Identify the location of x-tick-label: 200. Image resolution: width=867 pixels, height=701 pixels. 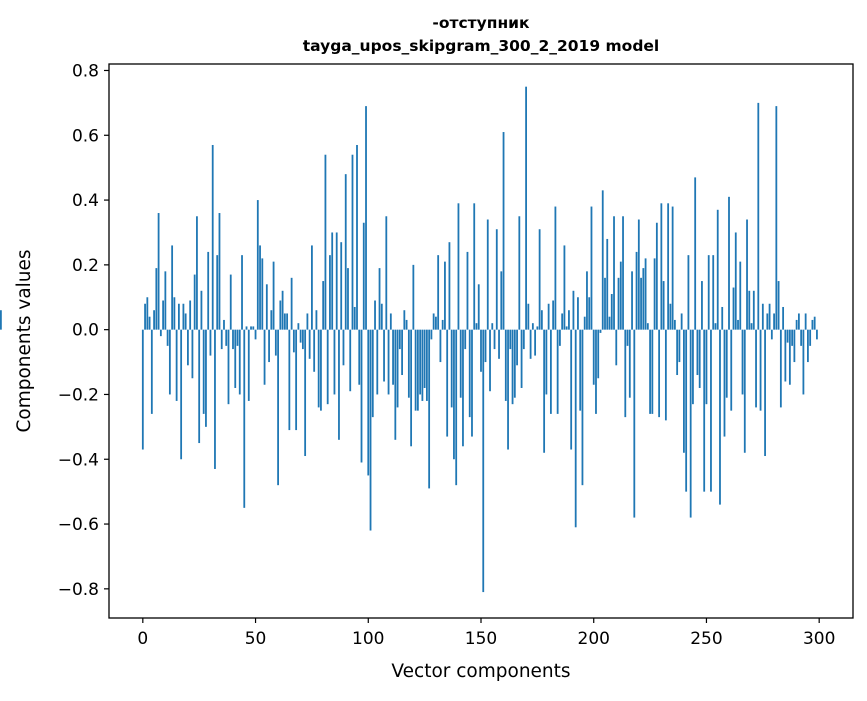
(594, 639).